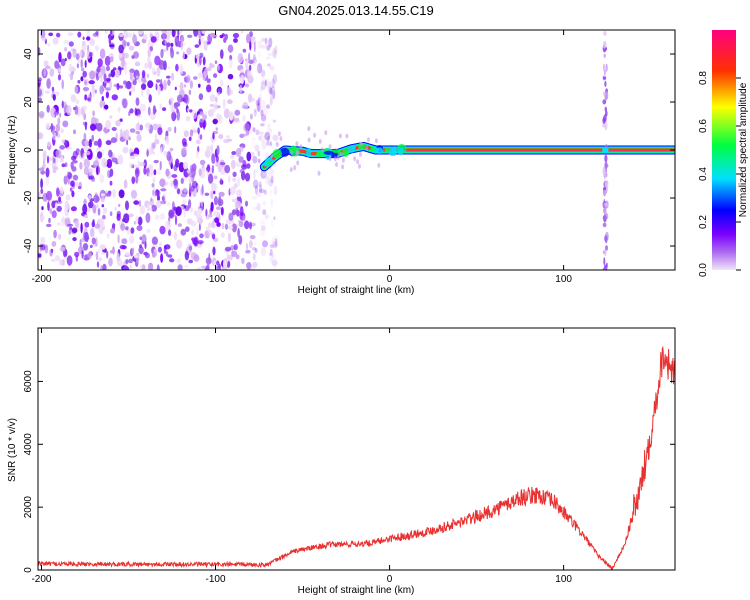 This screenshot has height=600, width=750. I want to click on y-tick-label: 0, so click(28, 570).